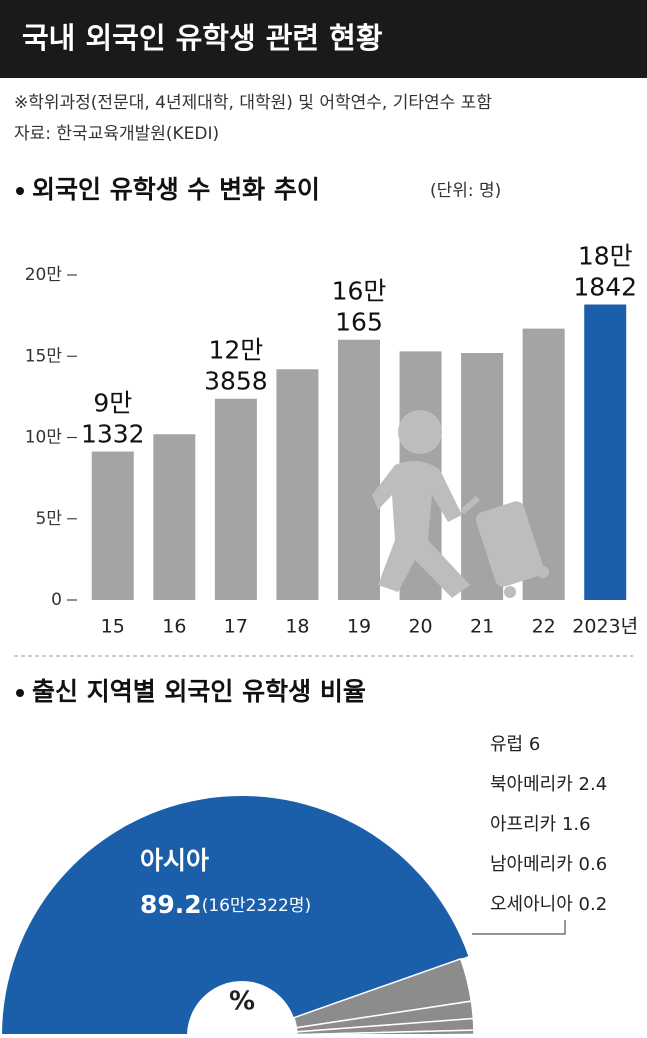 Image resolution: width=647 pixels, height=1038 pixels. I want to click on region-name: 오세아니아, so click(531, 904).